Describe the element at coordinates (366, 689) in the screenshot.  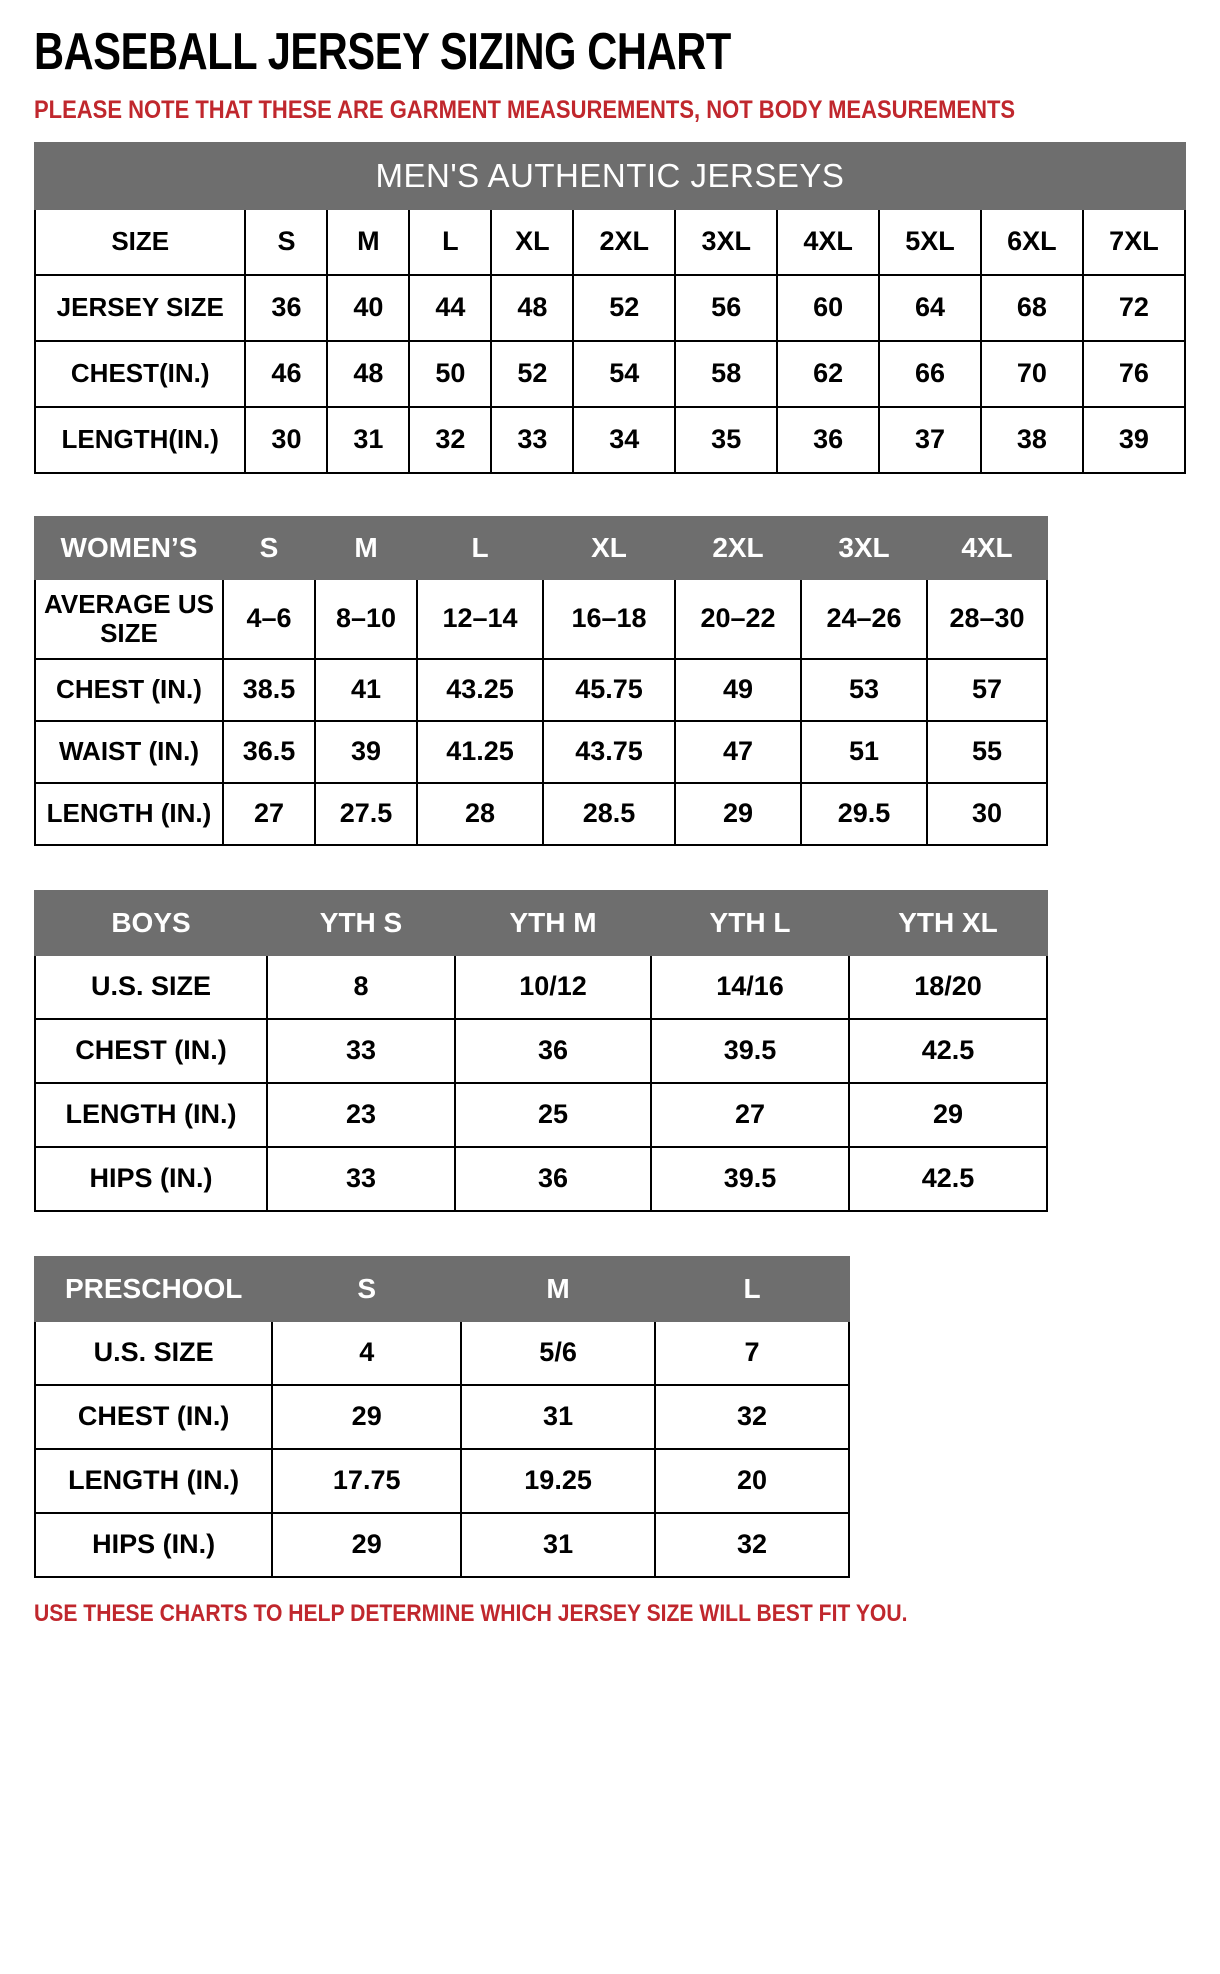
I see `womens-r1-c1: 41` at that location.